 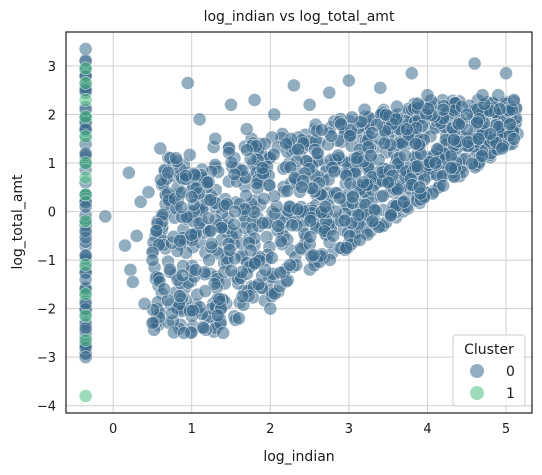 What do you see at coordinates (427, 429) in the screenshot?
I see `x-tick-label: 4` at bounding box center [427, 429].